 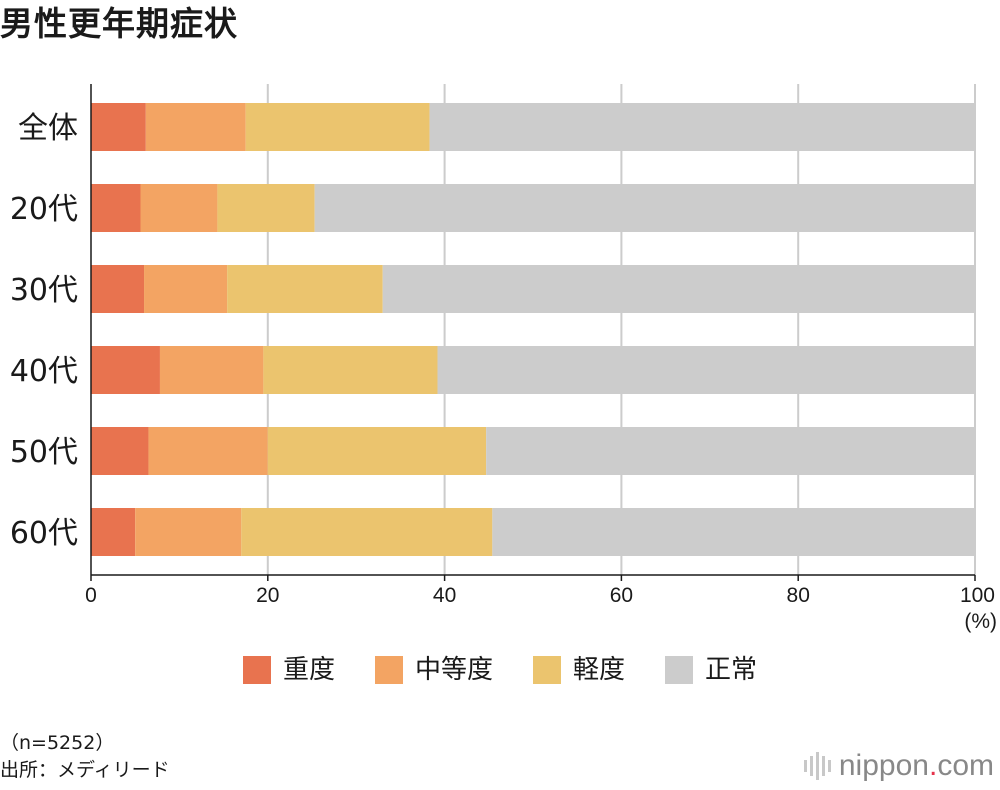 I want to click on bar-30代-正常, so click(x=679, y=289).